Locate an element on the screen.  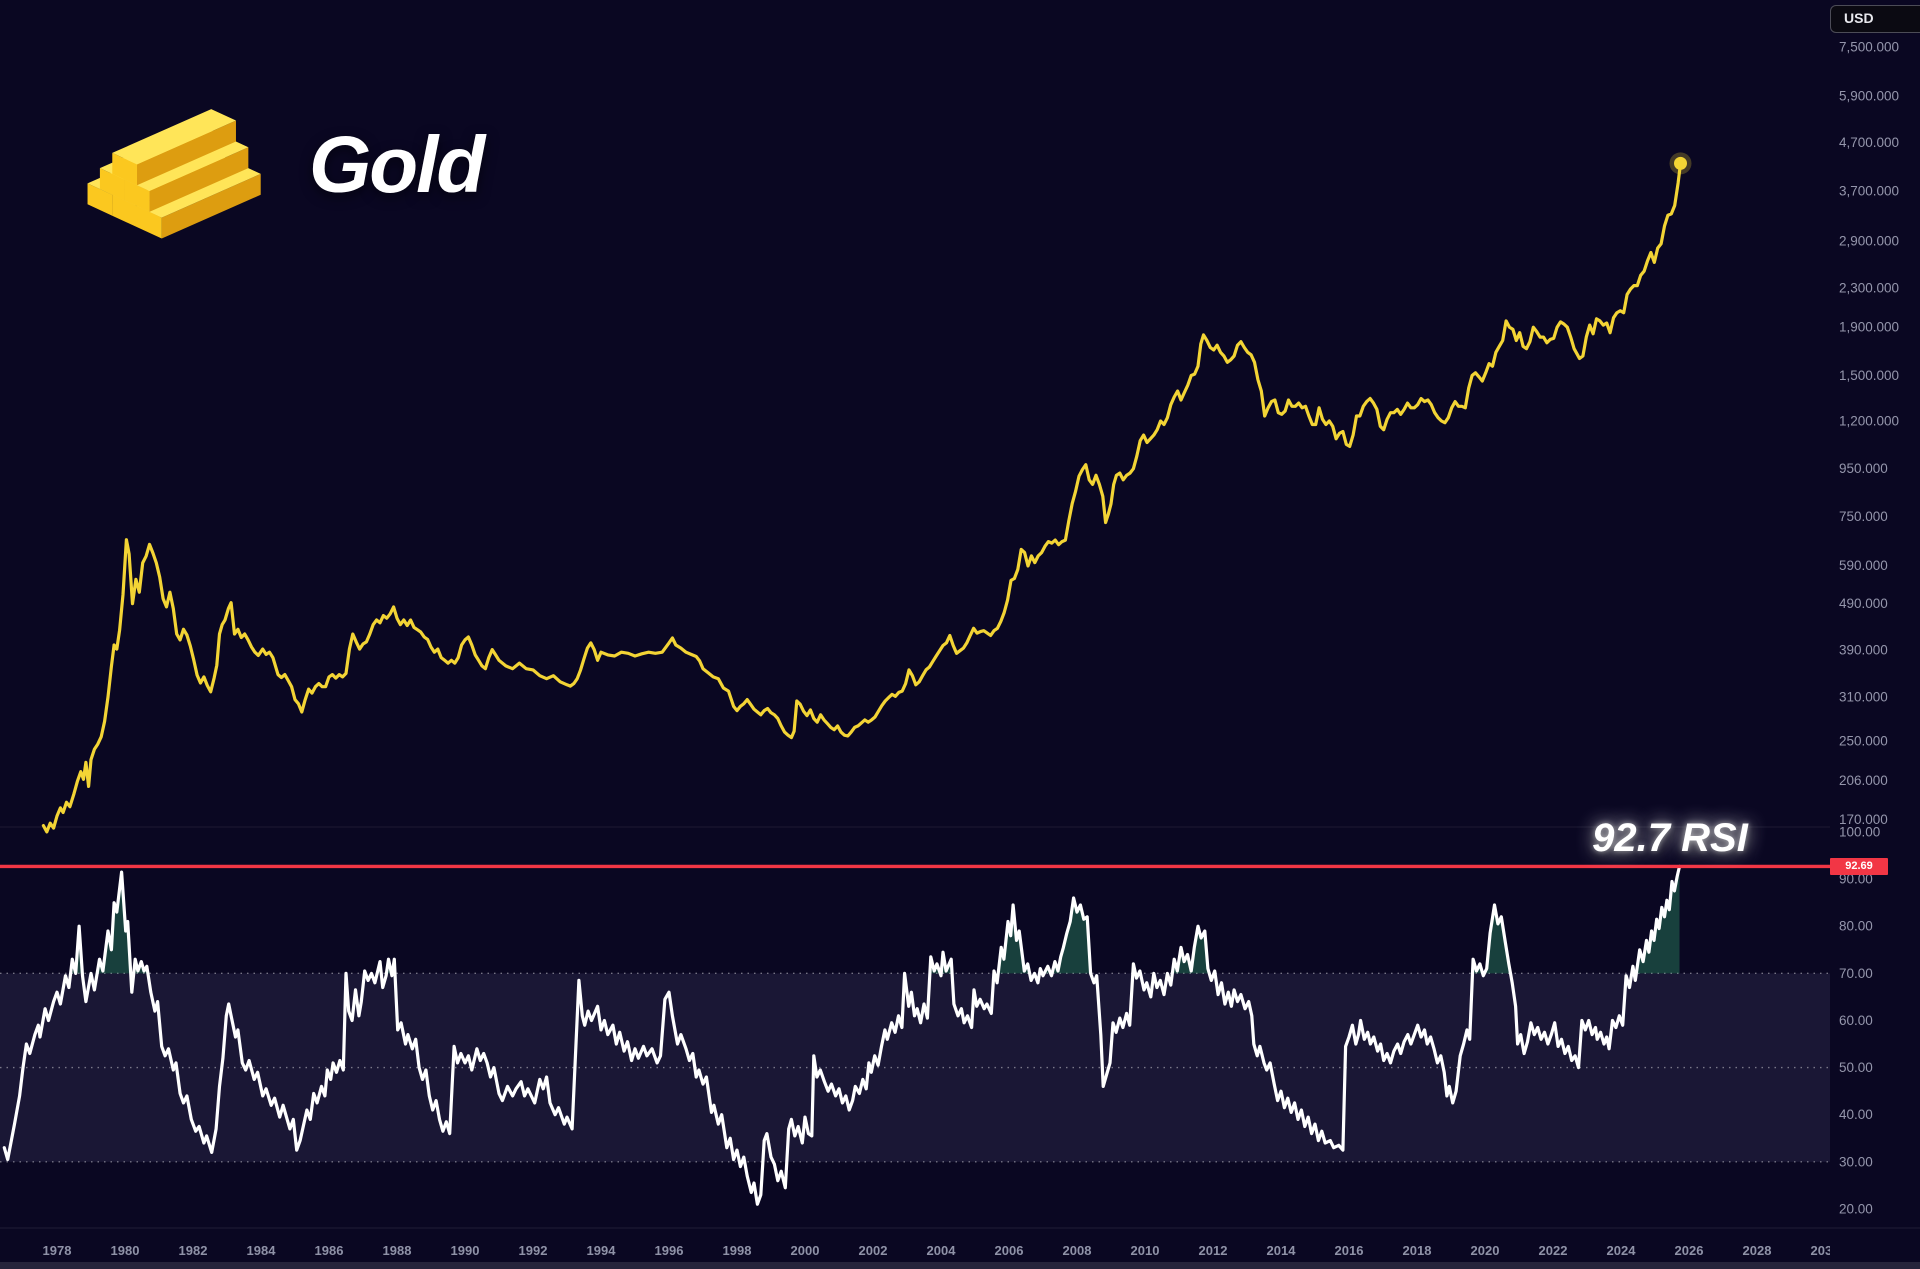
svg-text: 2004 is located at coordinates (942, 1250).